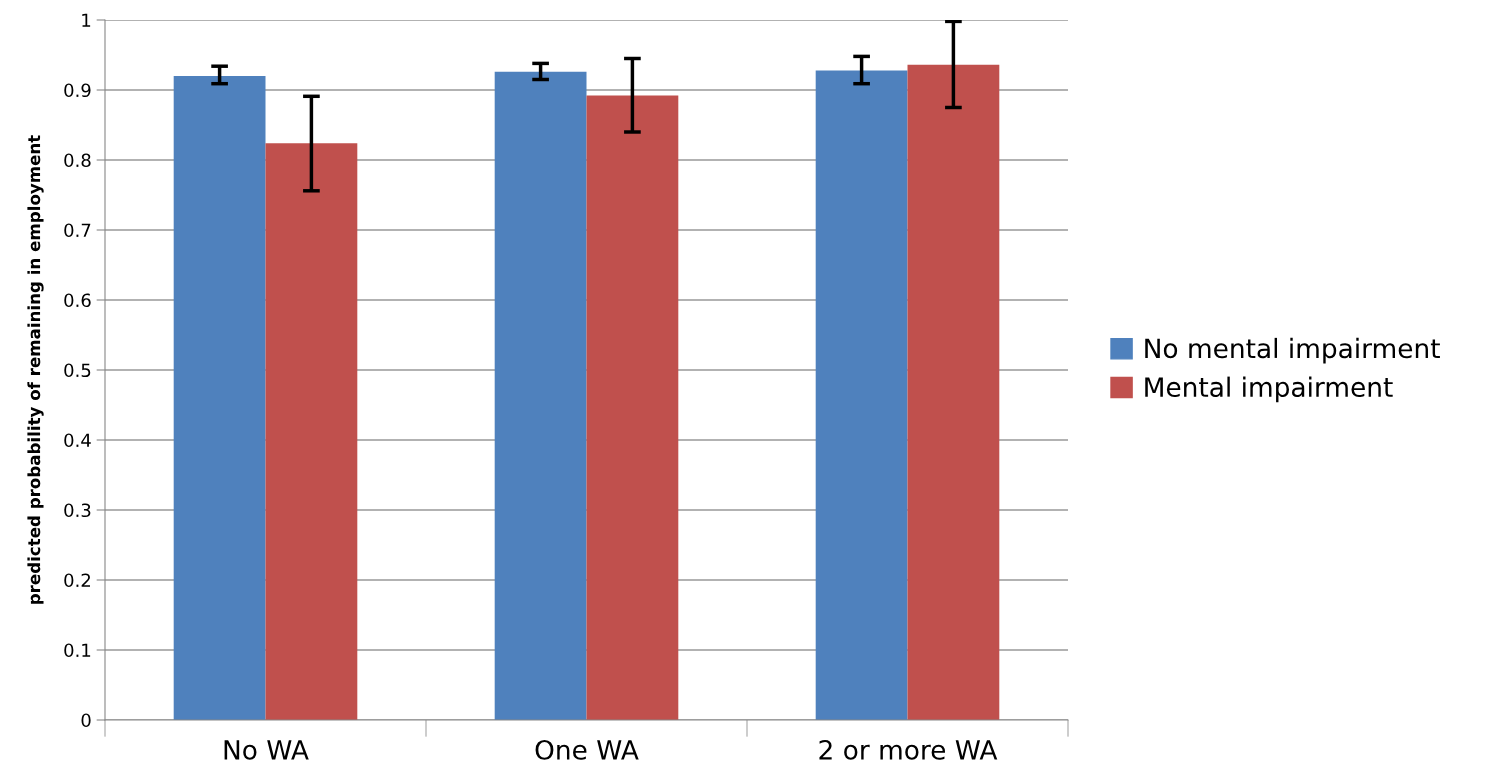 This screenshot has height=782, width=1505. What do you see at coordinates (77, 90) in the screenshot?
I see `y-tick-label: 0.9` at bounding box center [77, 90].